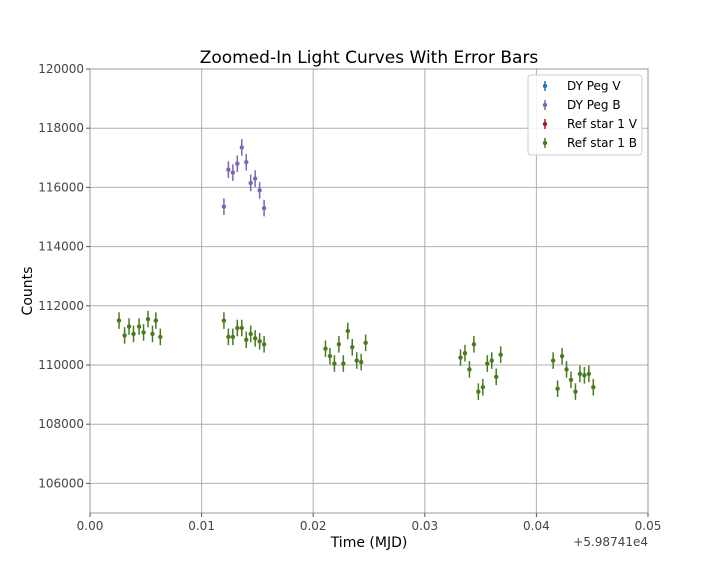 The image size is (720, 576). What do you see at coordinates (61, 187) in the screenshot?
I see `y-tick-label: 116000` at bounding box center [61, 187].